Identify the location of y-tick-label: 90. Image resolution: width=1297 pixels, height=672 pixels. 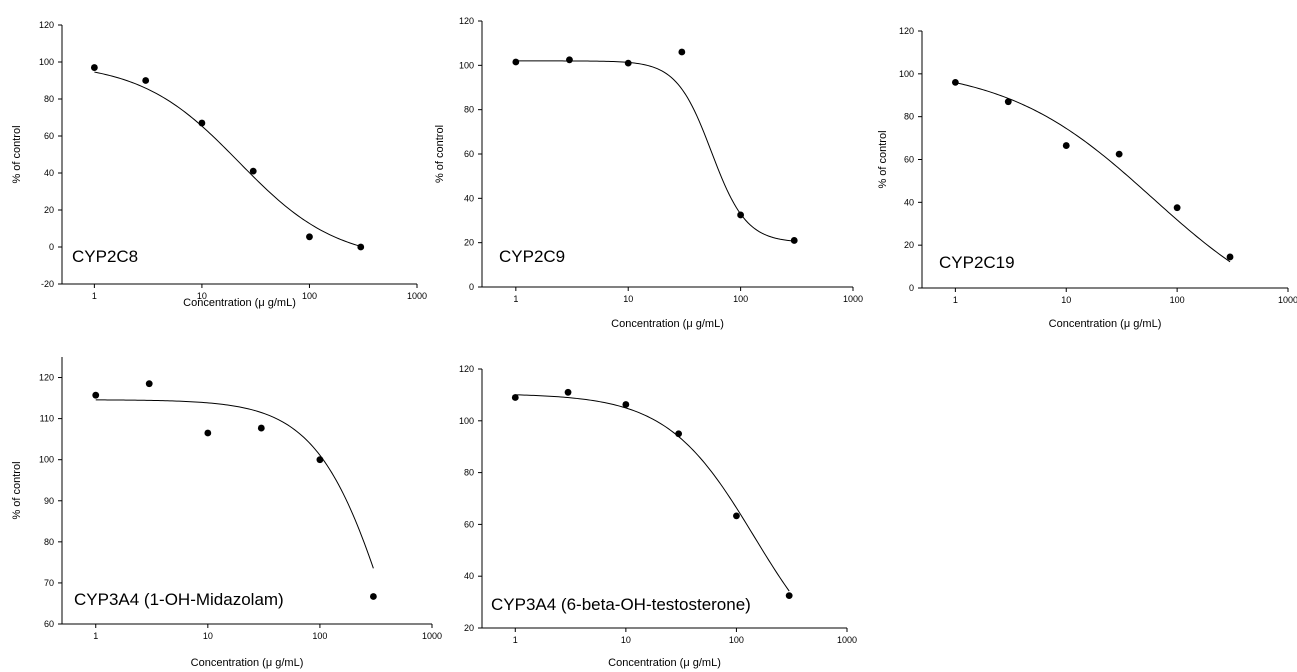
(49, 501).